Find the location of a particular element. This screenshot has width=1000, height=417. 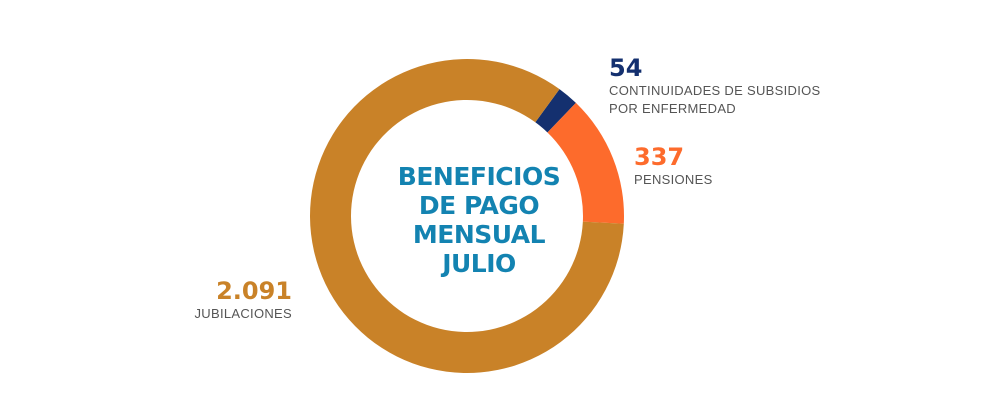

donut-slice-subsidios is located at coordinates (555, 111).